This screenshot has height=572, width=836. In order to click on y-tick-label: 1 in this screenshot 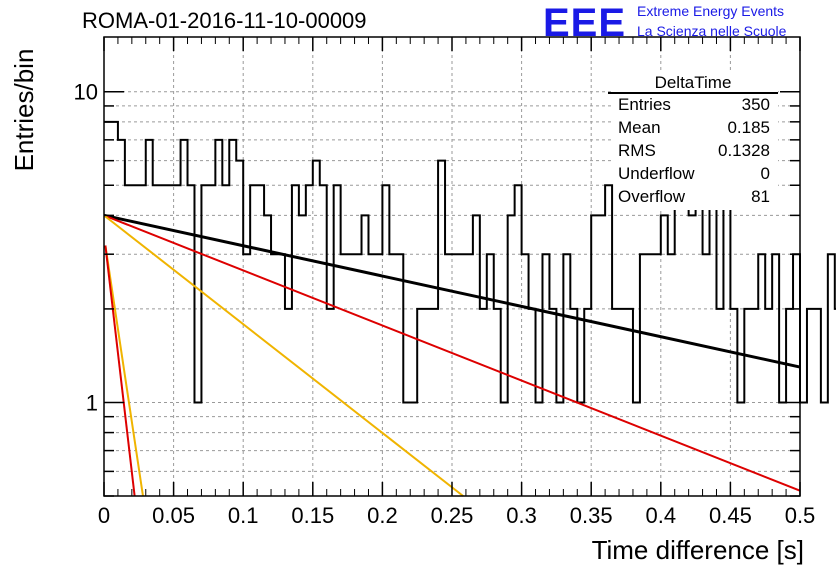, I will do `click(92, 402)`.